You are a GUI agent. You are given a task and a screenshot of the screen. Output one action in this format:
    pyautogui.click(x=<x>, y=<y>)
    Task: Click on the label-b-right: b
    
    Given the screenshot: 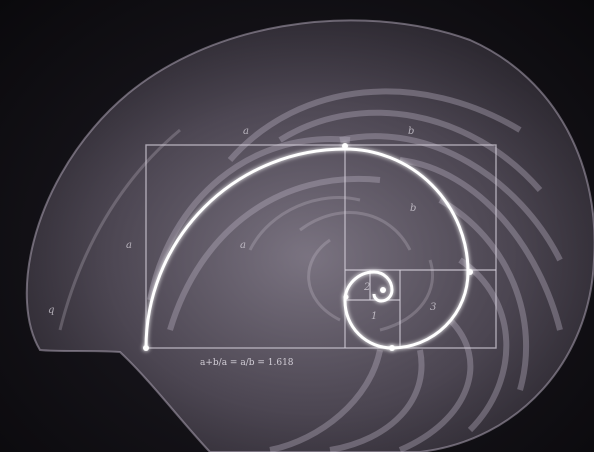 What is the action you would take?
    pyautogui.click(x=413, y=208)
    